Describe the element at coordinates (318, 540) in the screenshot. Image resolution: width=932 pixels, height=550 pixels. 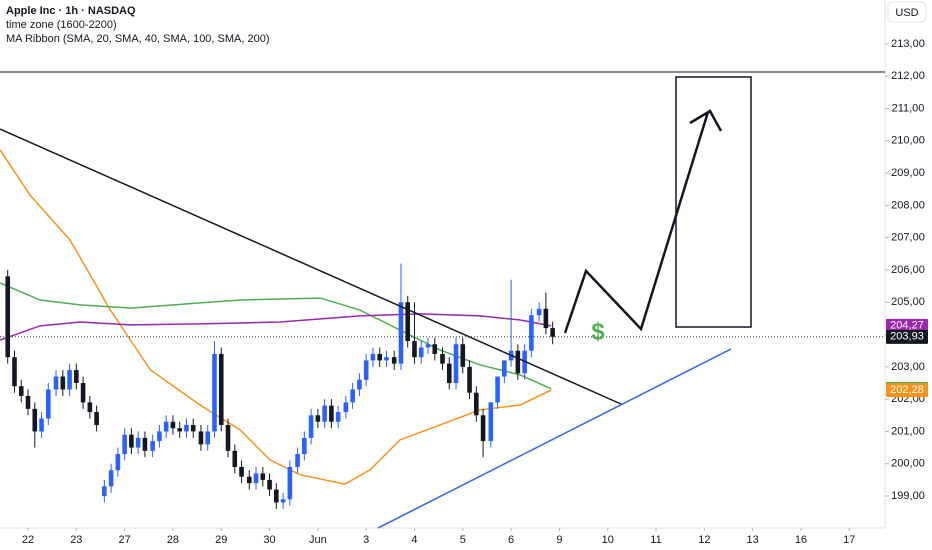
I see `x-tick-label: Jun` at that location.